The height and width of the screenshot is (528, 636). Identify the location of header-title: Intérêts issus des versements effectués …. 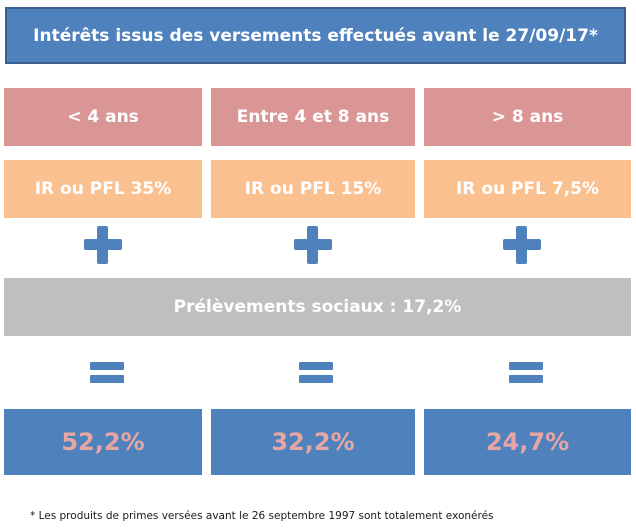
(315, 35).